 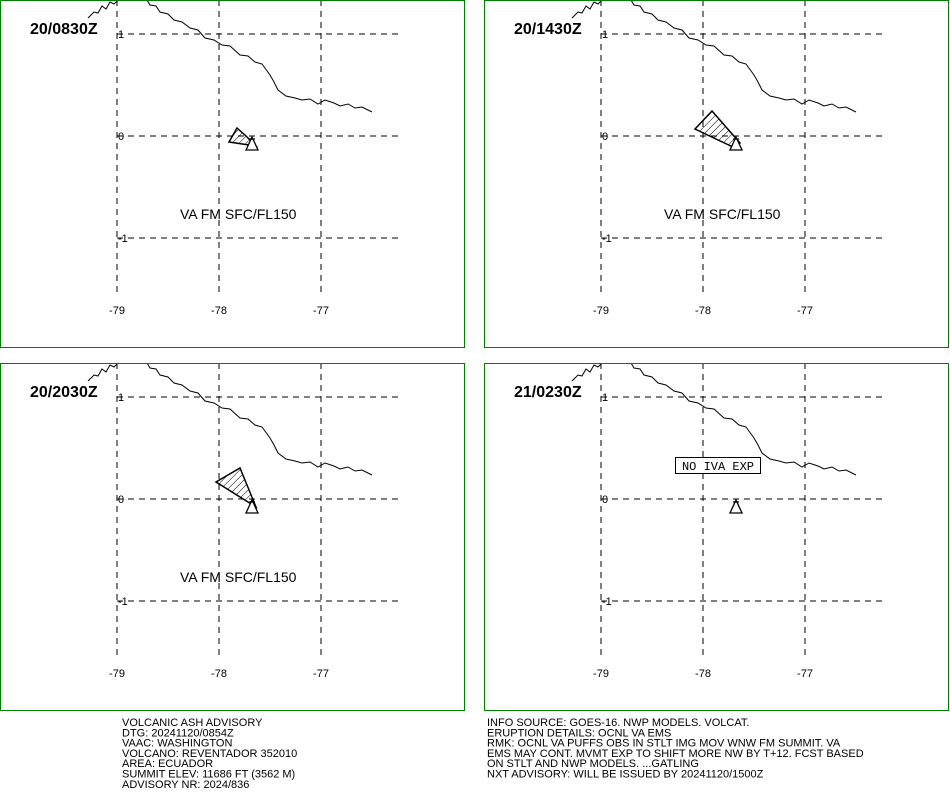 I want to click on advisory-line: VOLCANO: REVENTADOR 352010, so click(x=209, y=754).